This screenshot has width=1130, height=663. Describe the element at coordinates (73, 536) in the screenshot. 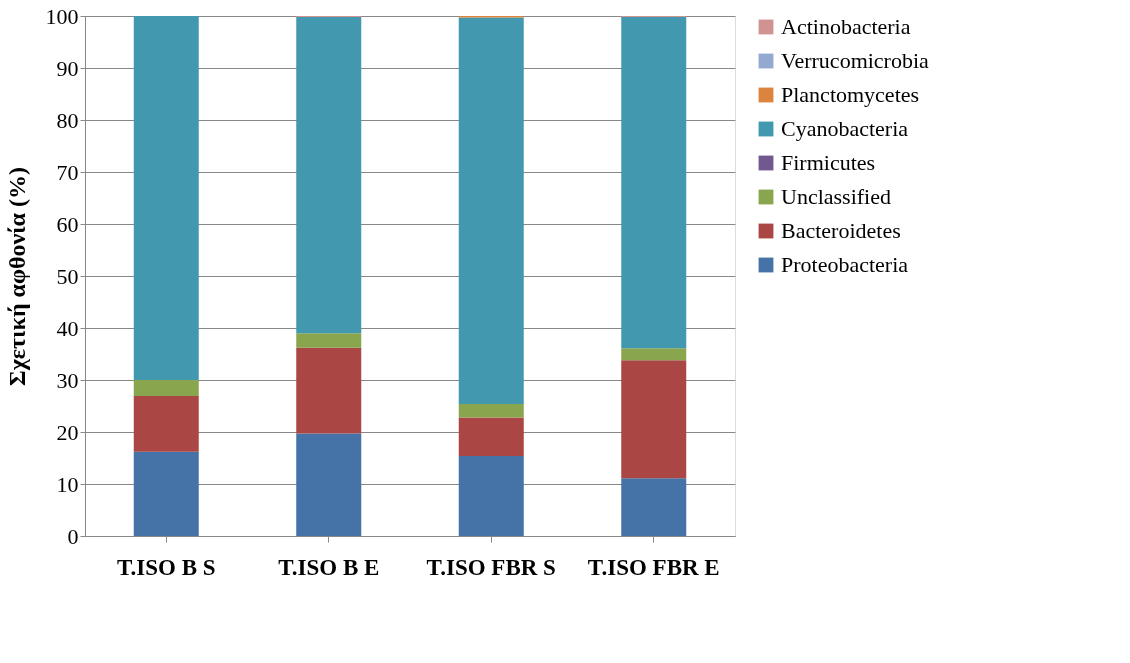

I see `y-tick-label: 0` at that location.